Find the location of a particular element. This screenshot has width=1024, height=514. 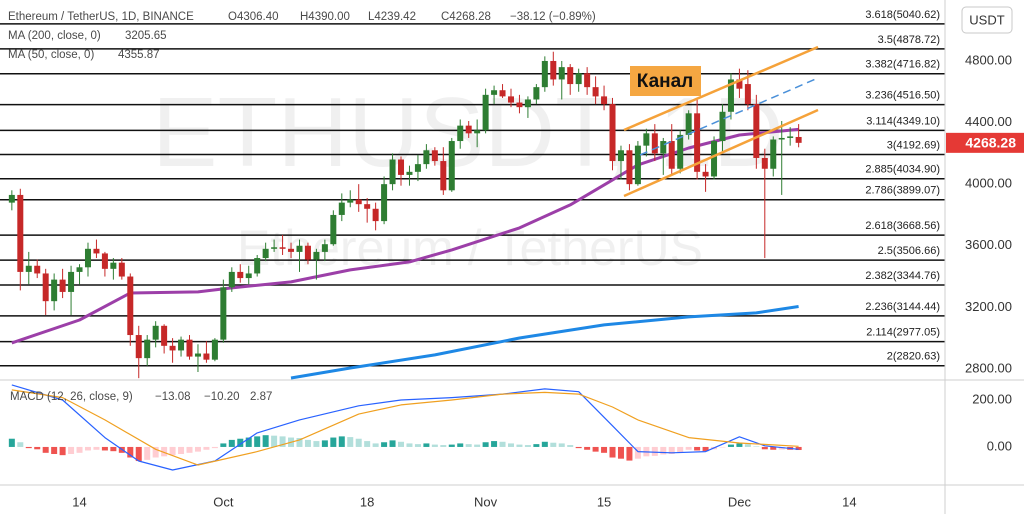

fib-label: 3(4192.69) is located at coordinates (913, 145).